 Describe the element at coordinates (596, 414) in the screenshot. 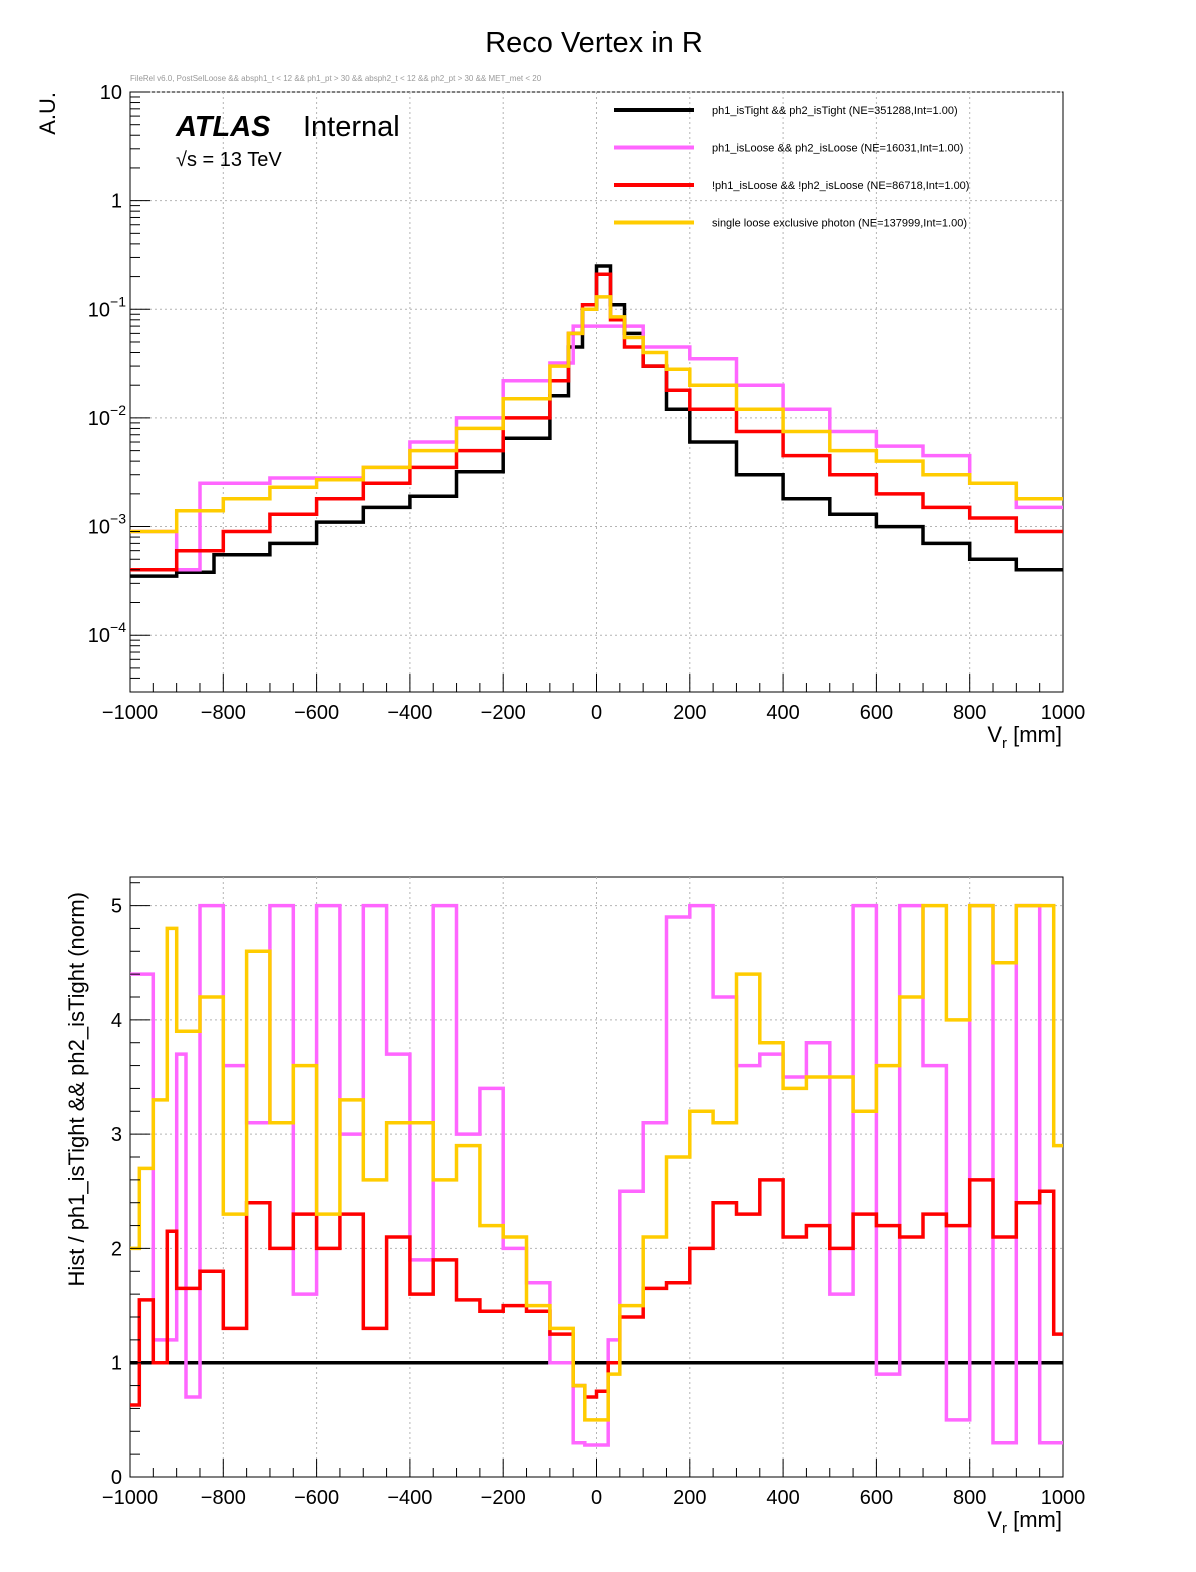

I see `top-series-single` at that location.